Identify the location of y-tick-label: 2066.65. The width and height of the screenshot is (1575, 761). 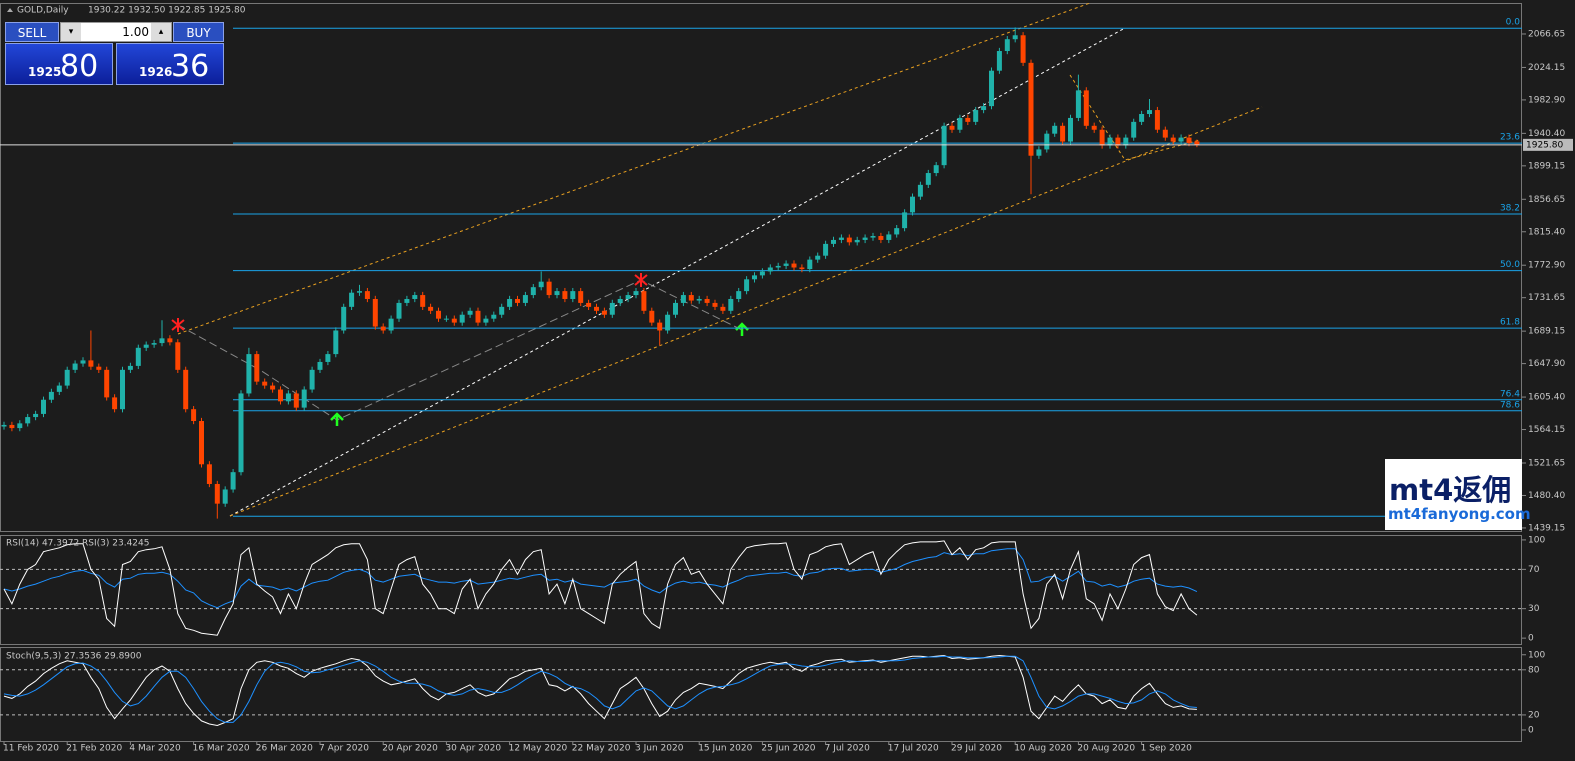
(1546, 34).